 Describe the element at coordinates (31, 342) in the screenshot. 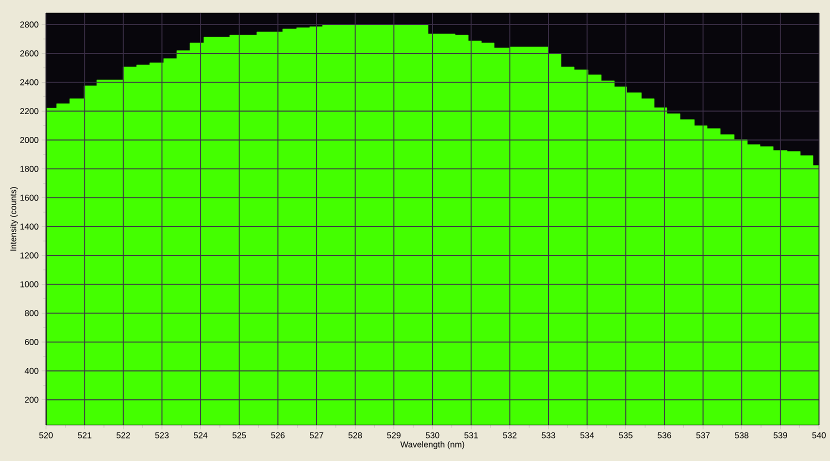

I see `y-tick-label: 600` at that location.